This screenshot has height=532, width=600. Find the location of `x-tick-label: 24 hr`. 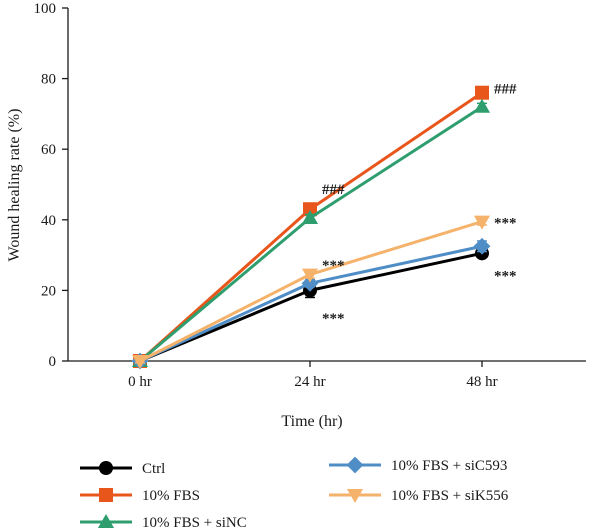

x-tick-label: 24 hr is located at coordinates (309, 382).